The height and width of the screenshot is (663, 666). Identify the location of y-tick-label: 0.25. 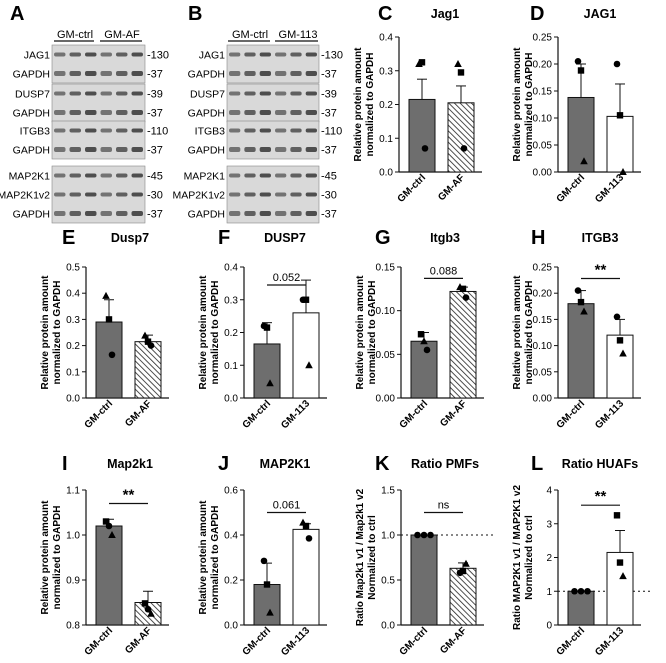
(543, 38).